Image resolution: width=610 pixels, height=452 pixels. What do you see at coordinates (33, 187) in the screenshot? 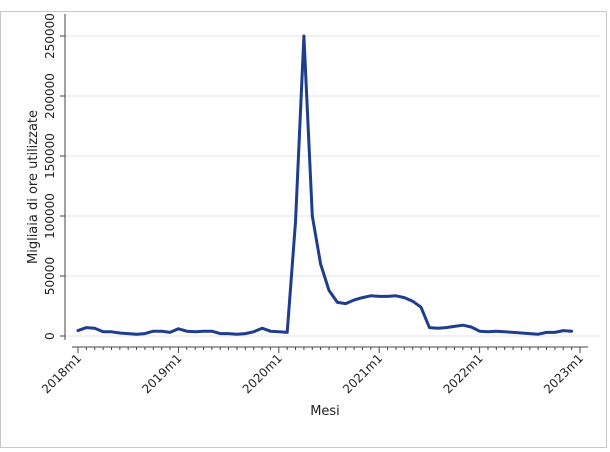
I see `y-axis-title: Migliaia di ore utilizzate` at bounding box center [33, 187].